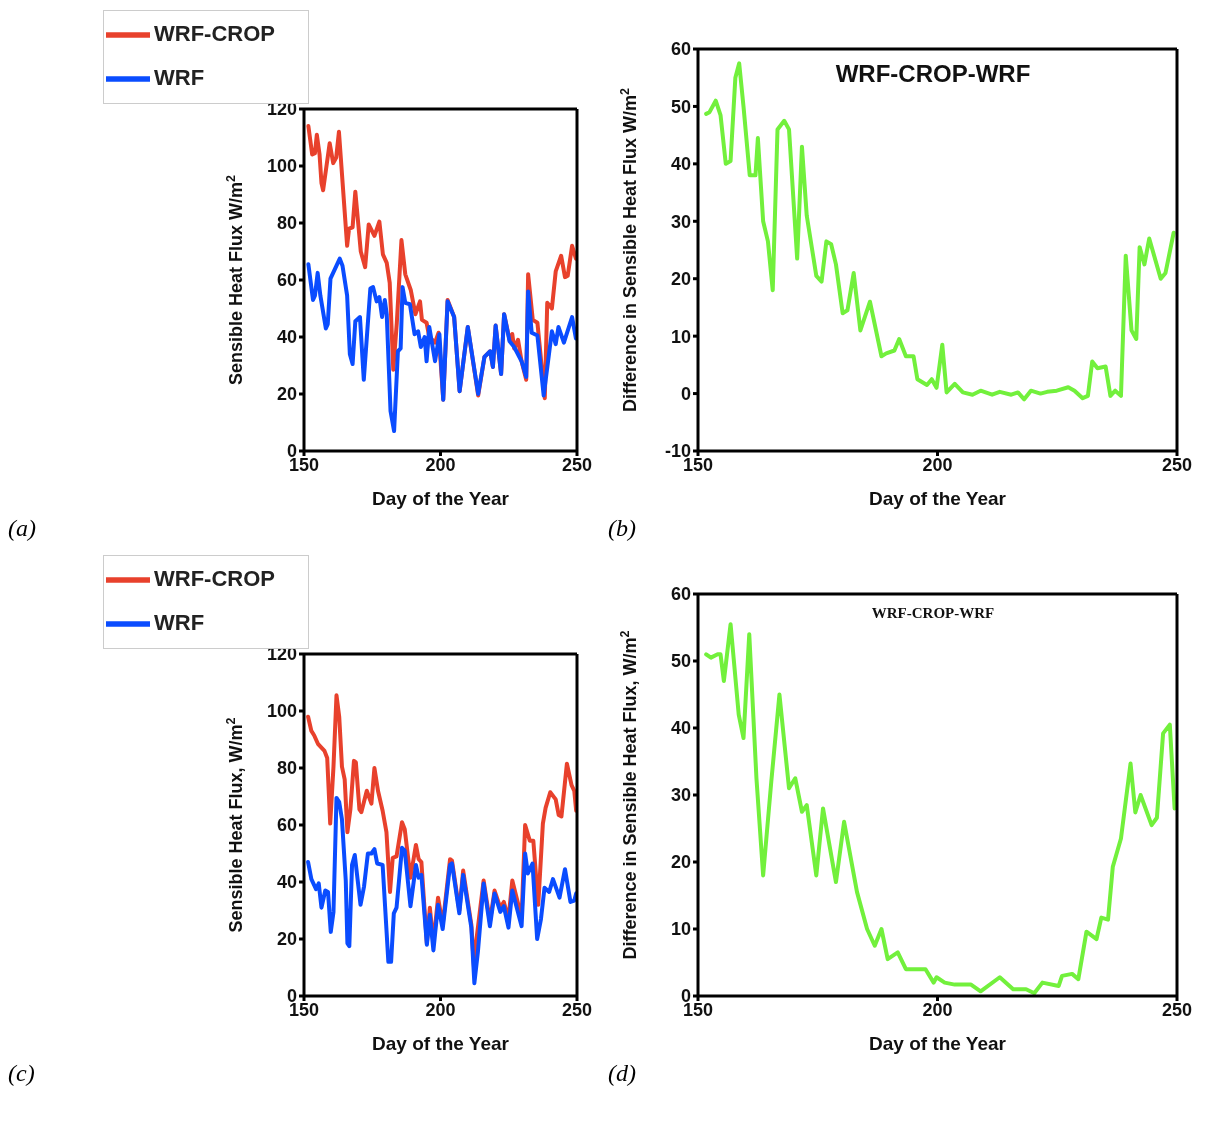  What do you see at coordinates (22, 528) in the screenshot?
I see `text: (a)` at bounding box center [22, 528].